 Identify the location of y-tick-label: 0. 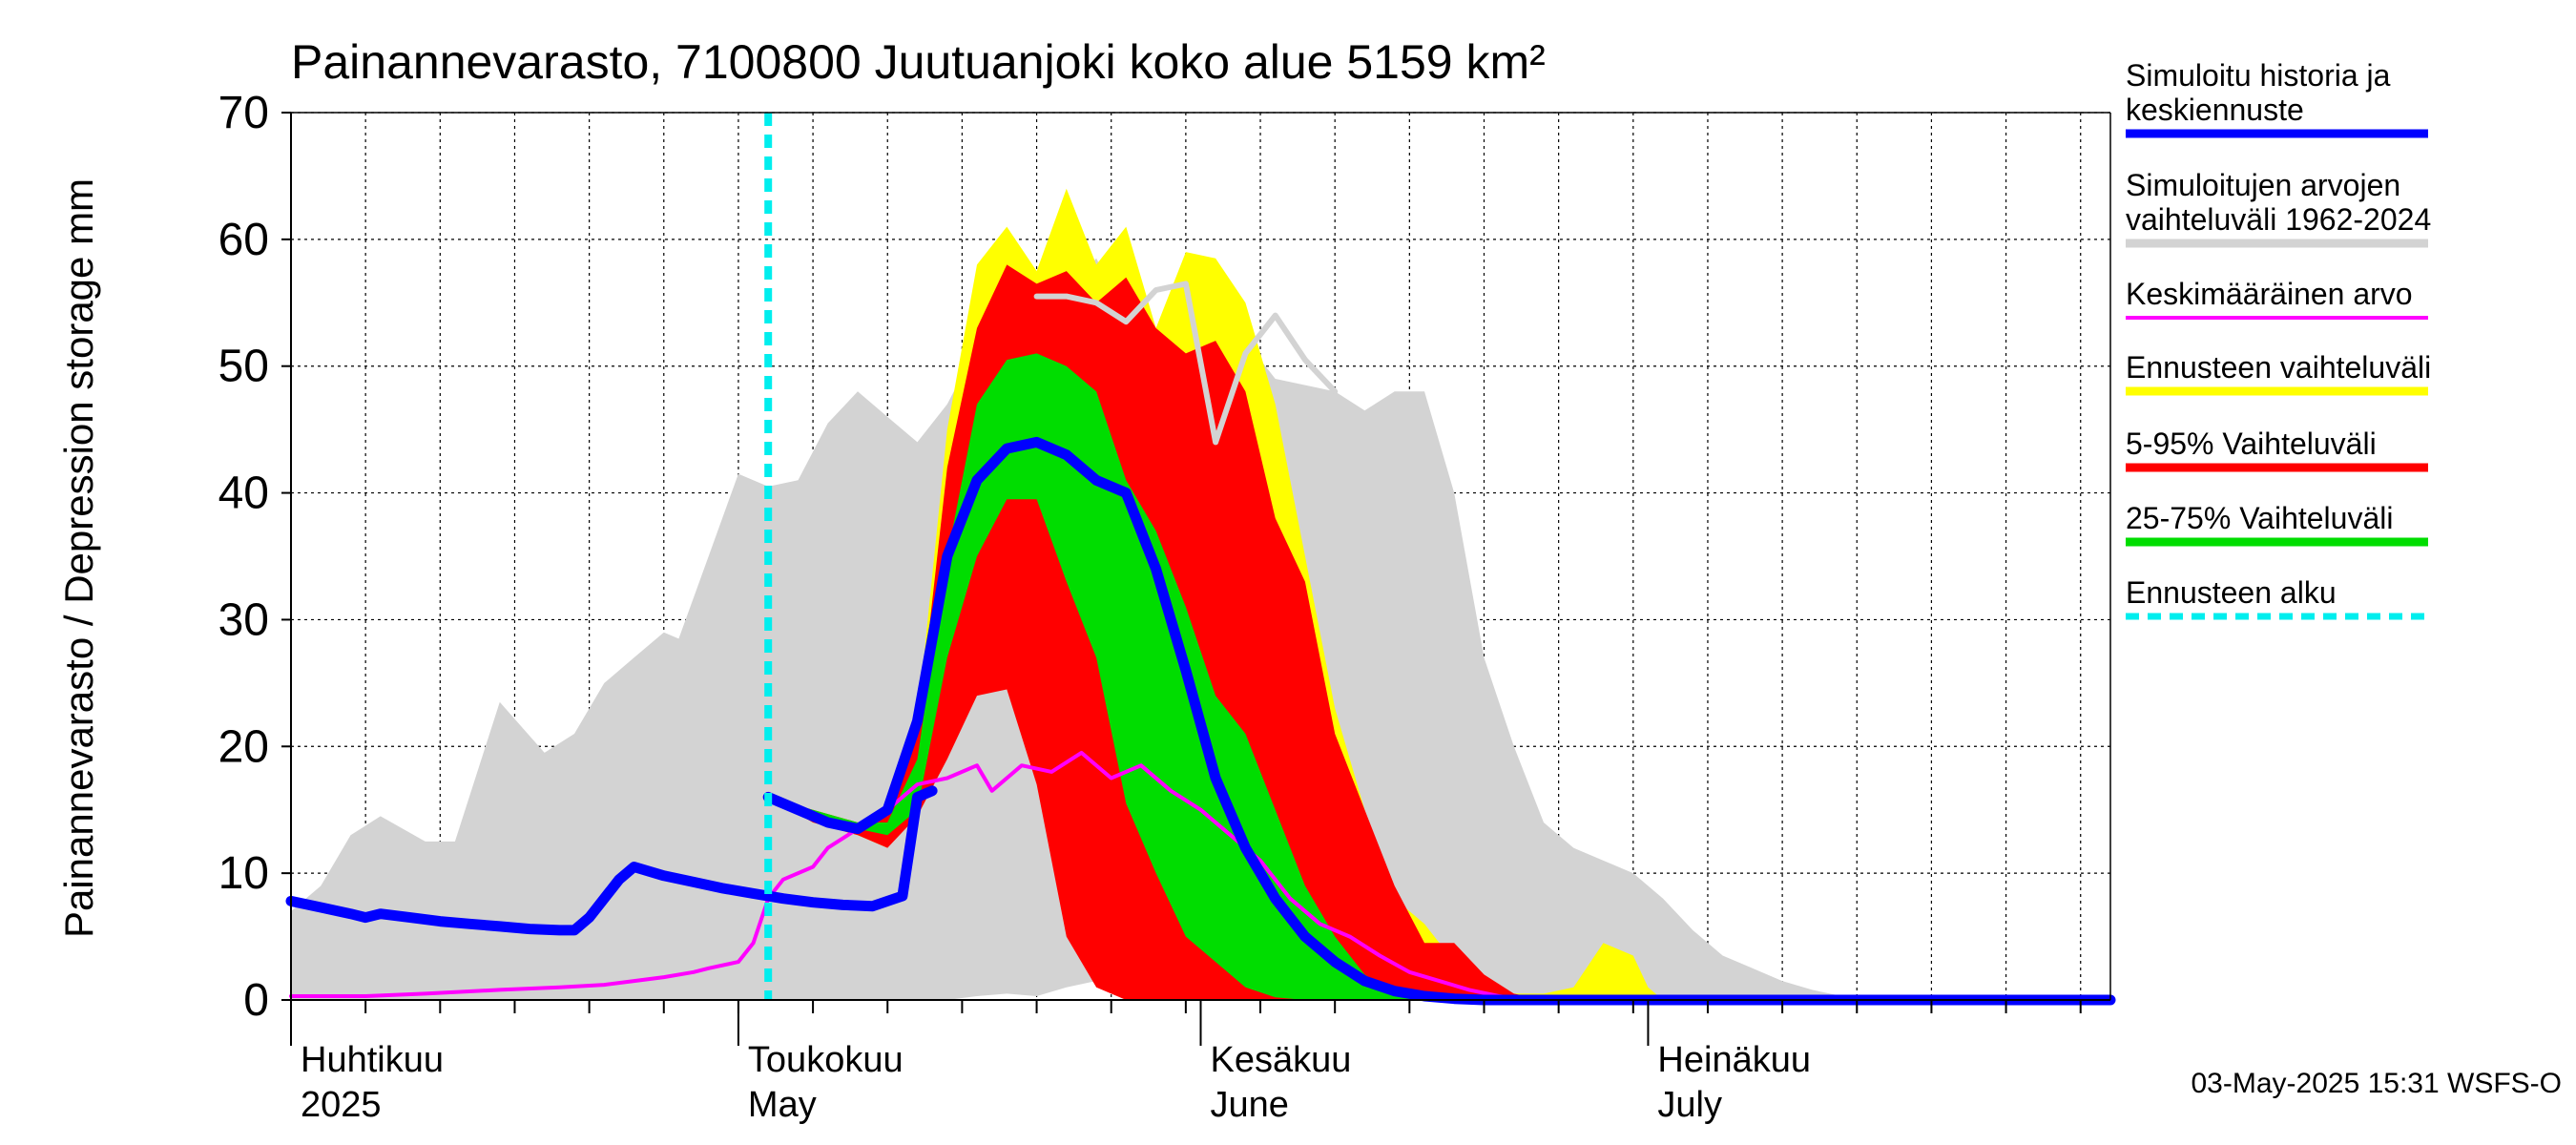
(256, 1000).